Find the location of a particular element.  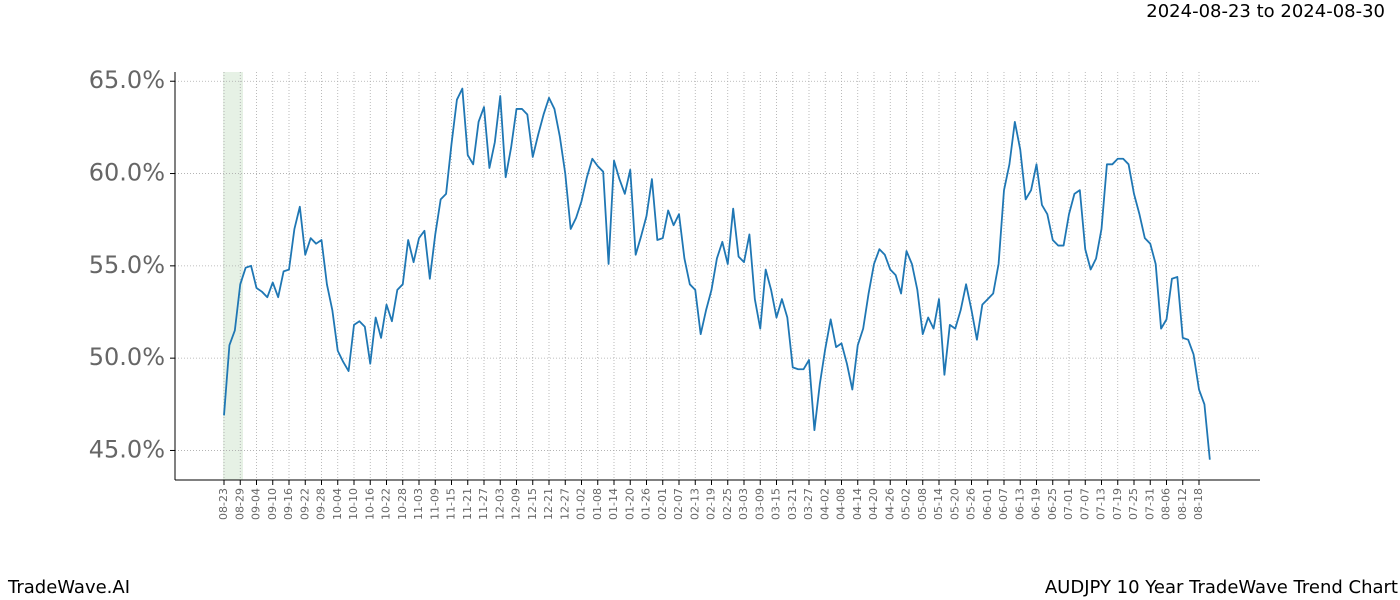

x-tick-label: 05-02 is located at coordinates (906, 504).